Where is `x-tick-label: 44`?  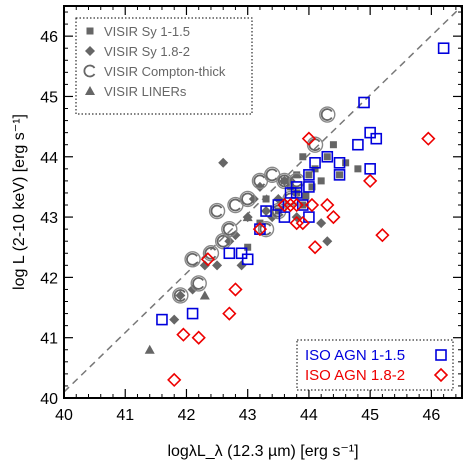
x-tick-label: 44 is located at coordinates (309, 415).